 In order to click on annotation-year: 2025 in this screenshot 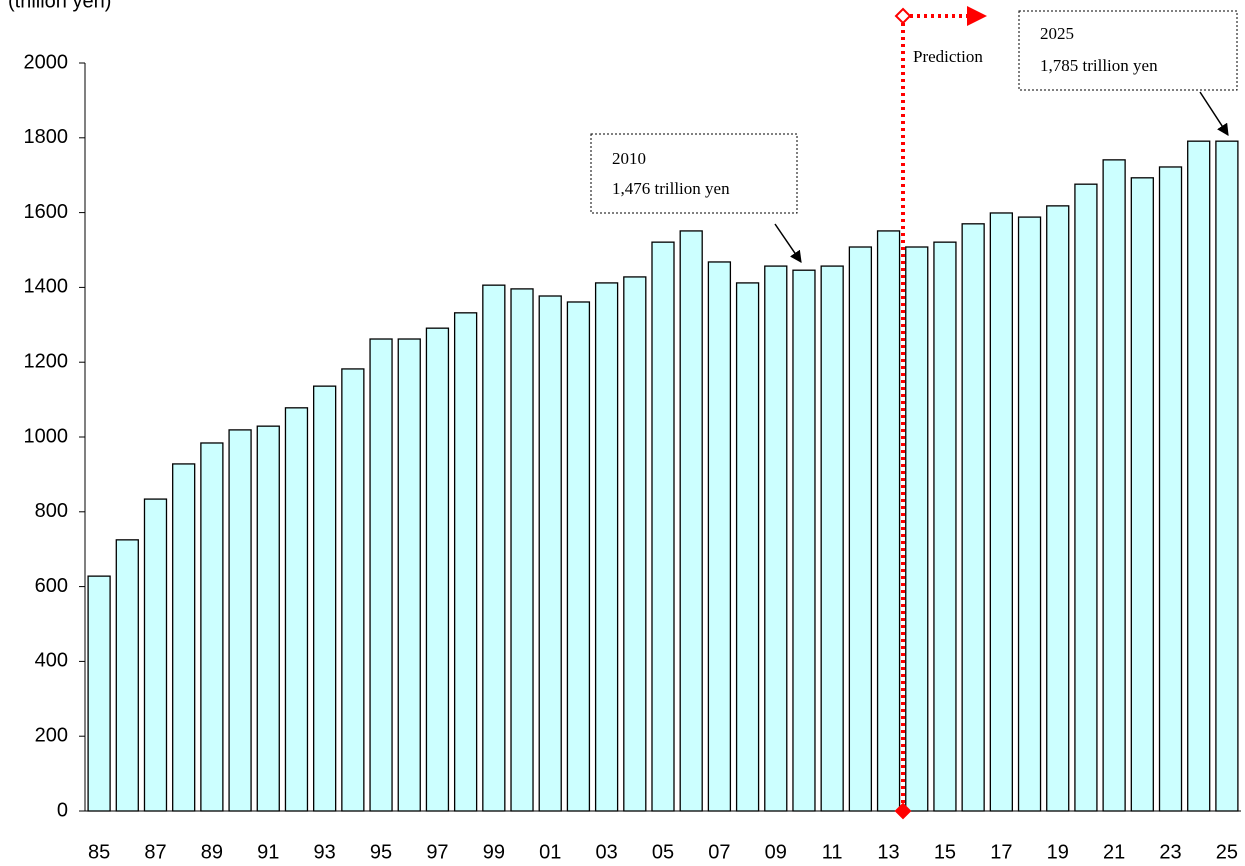, I will do `click(1057, 33)`.